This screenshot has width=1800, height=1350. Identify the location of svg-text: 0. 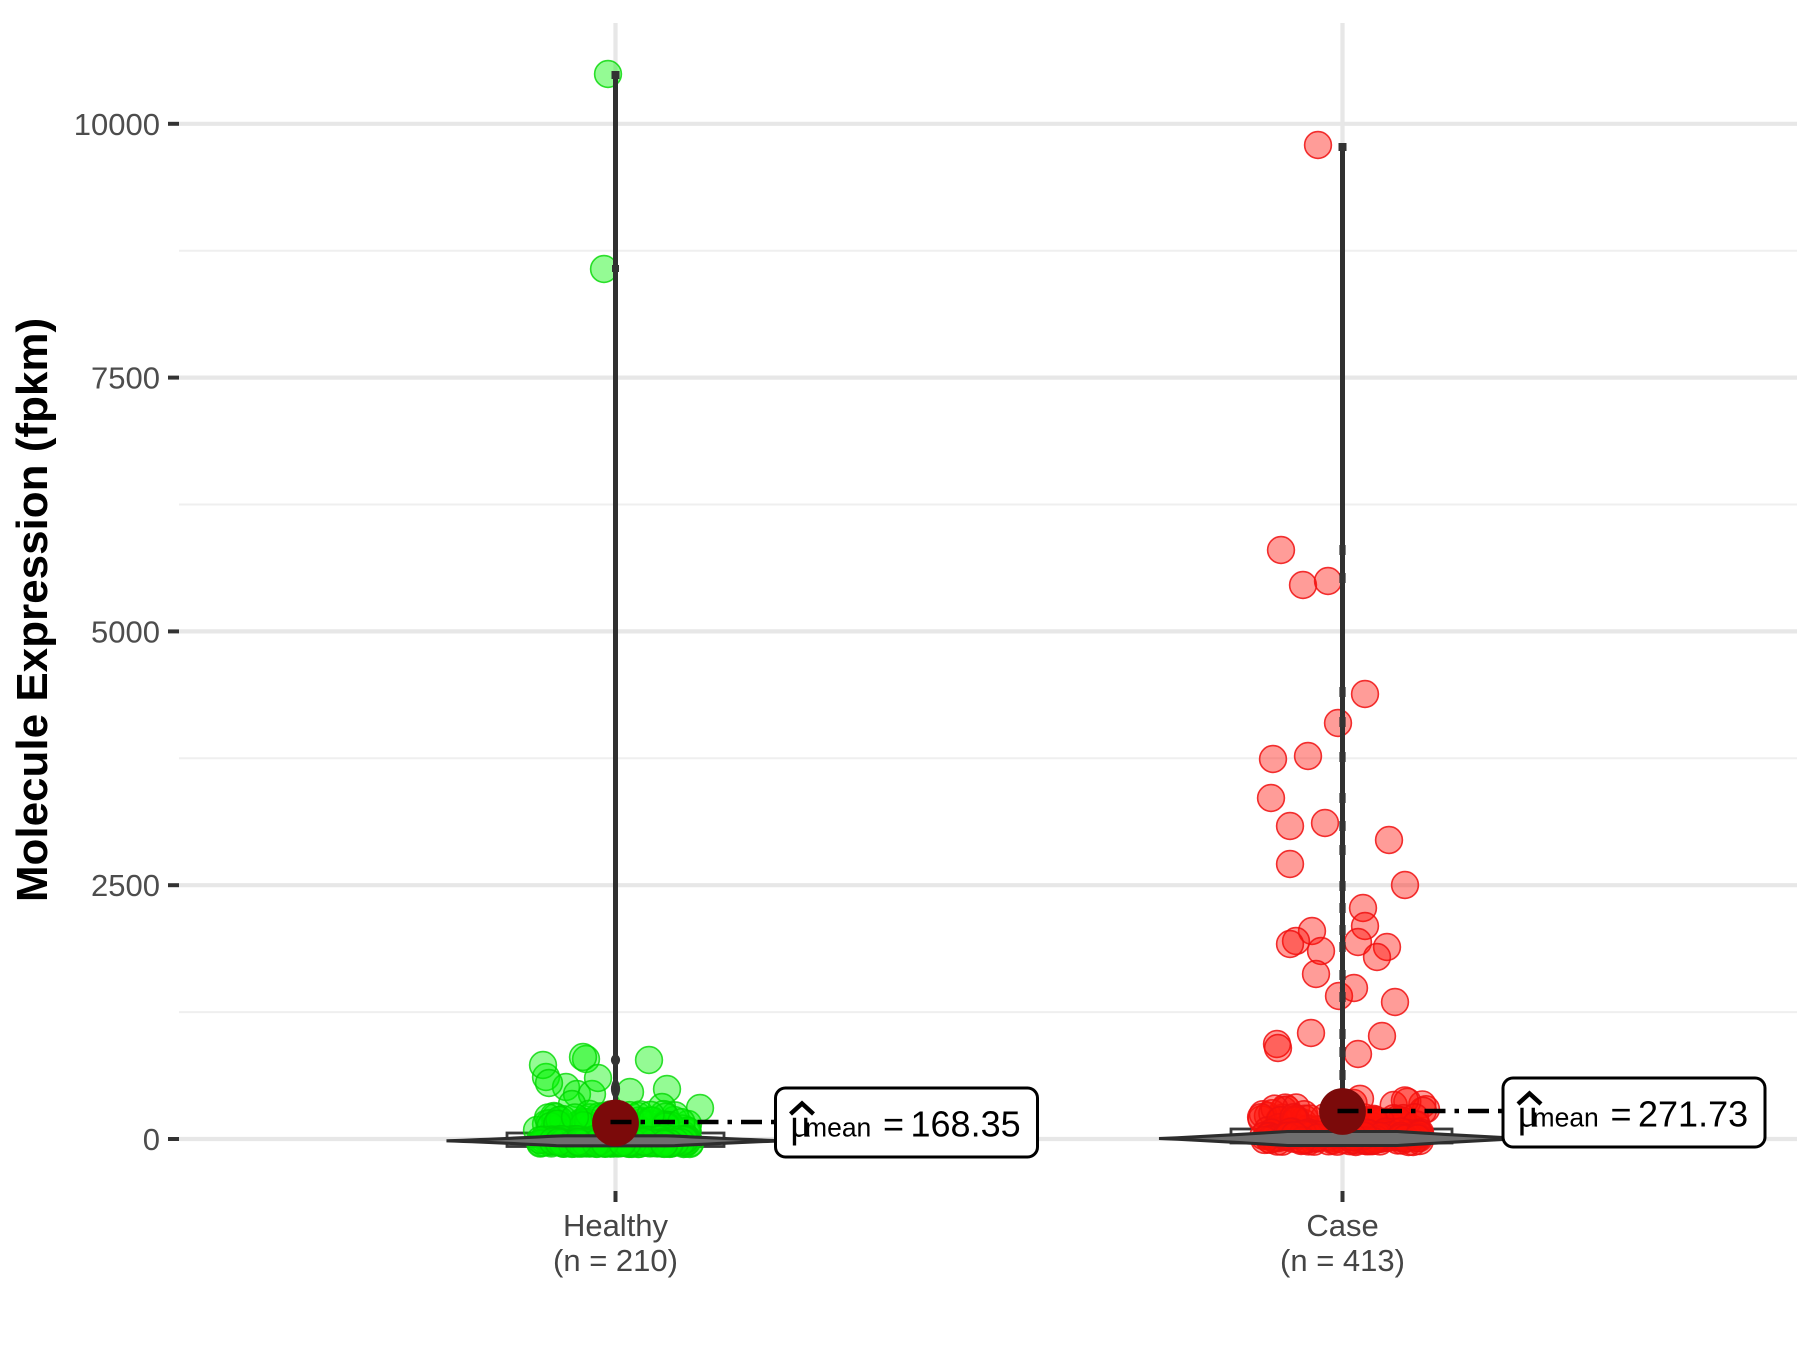
(151, 1139).